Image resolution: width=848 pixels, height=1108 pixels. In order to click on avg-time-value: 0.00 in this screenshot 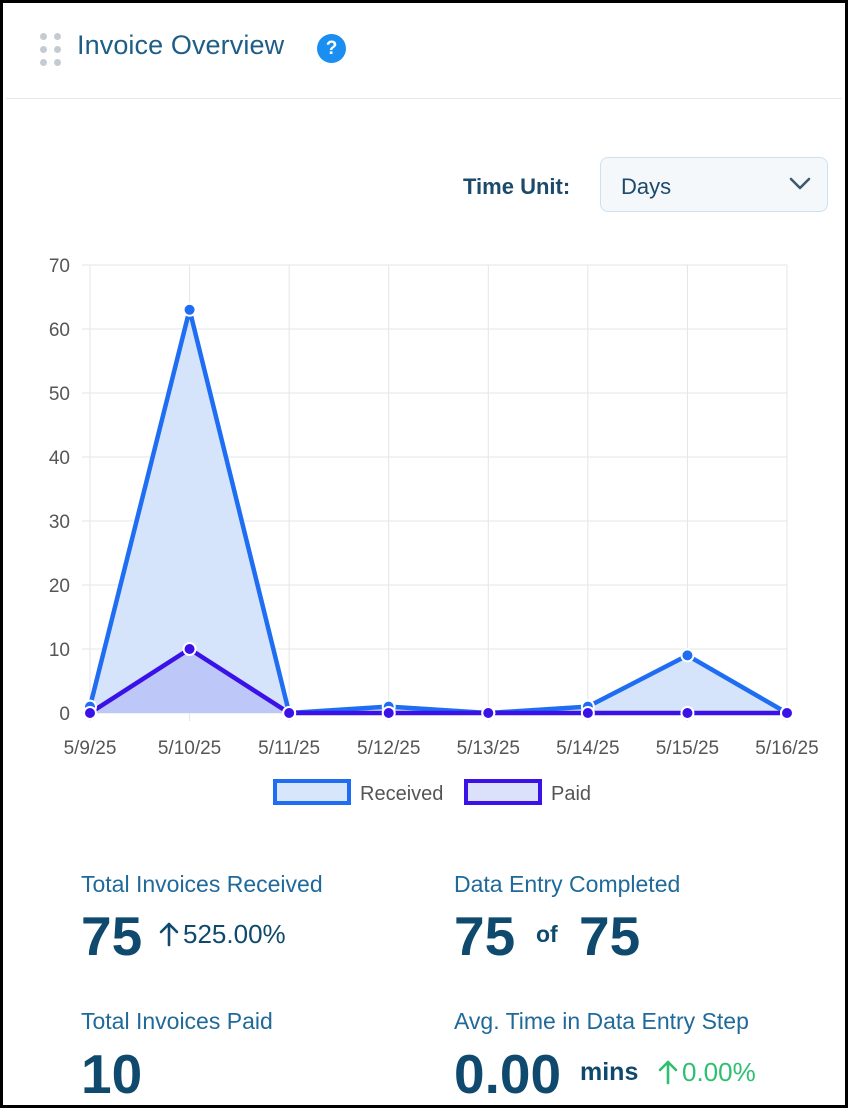, I will do `click(508, 1074)`.